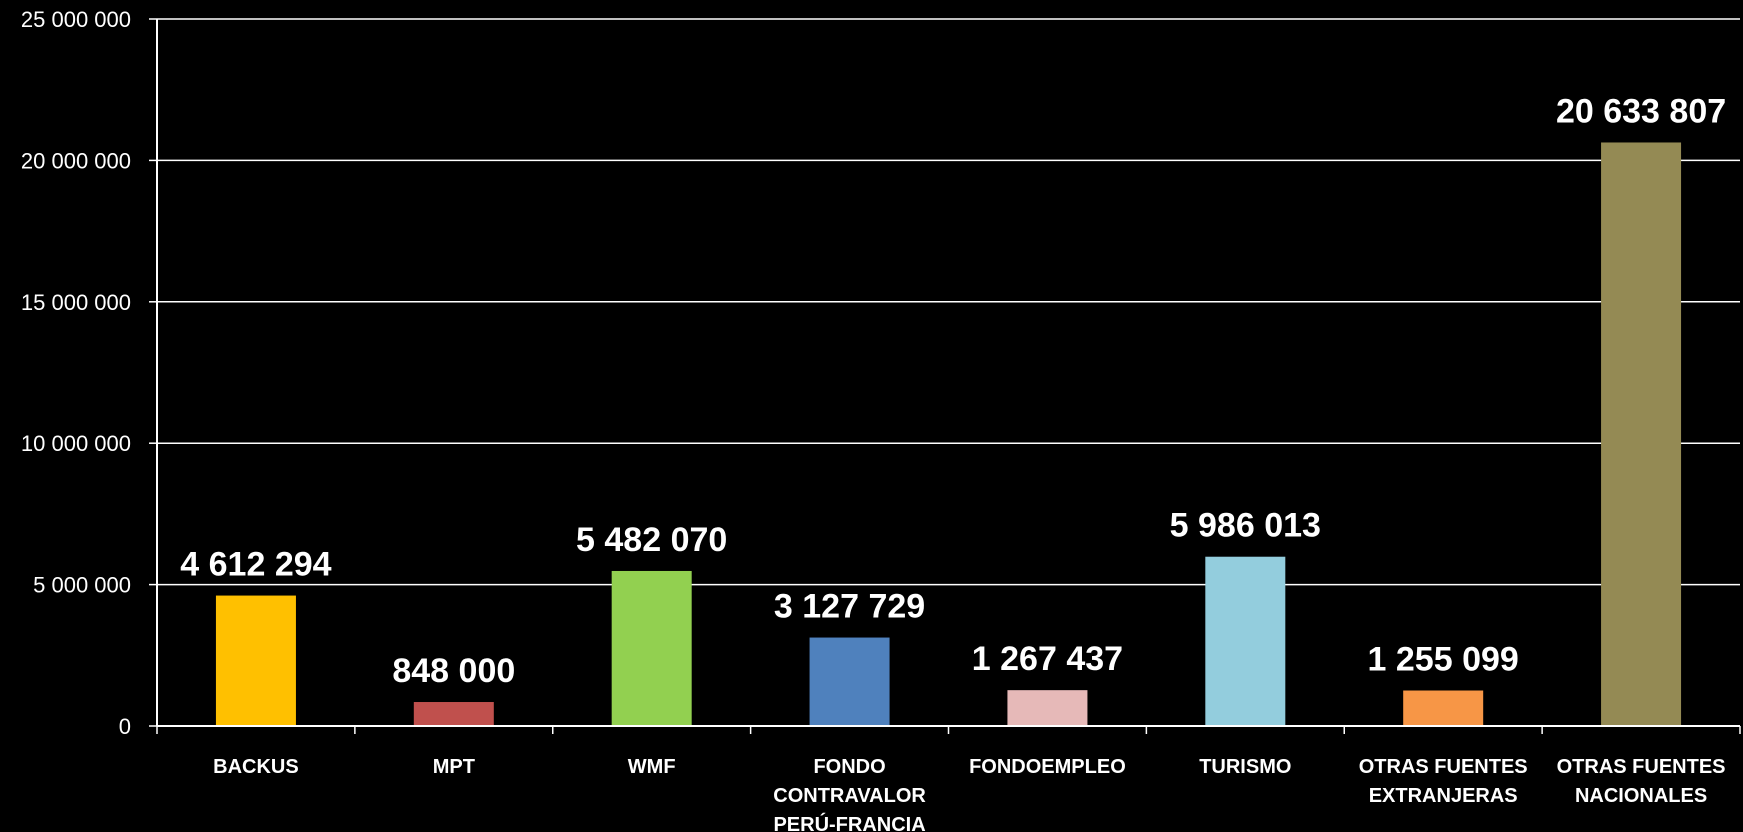  What do you see at coordinates (849, 607) in the screenshot?
I see `data-label: 3 127 729` at bounding box center [849, 607].